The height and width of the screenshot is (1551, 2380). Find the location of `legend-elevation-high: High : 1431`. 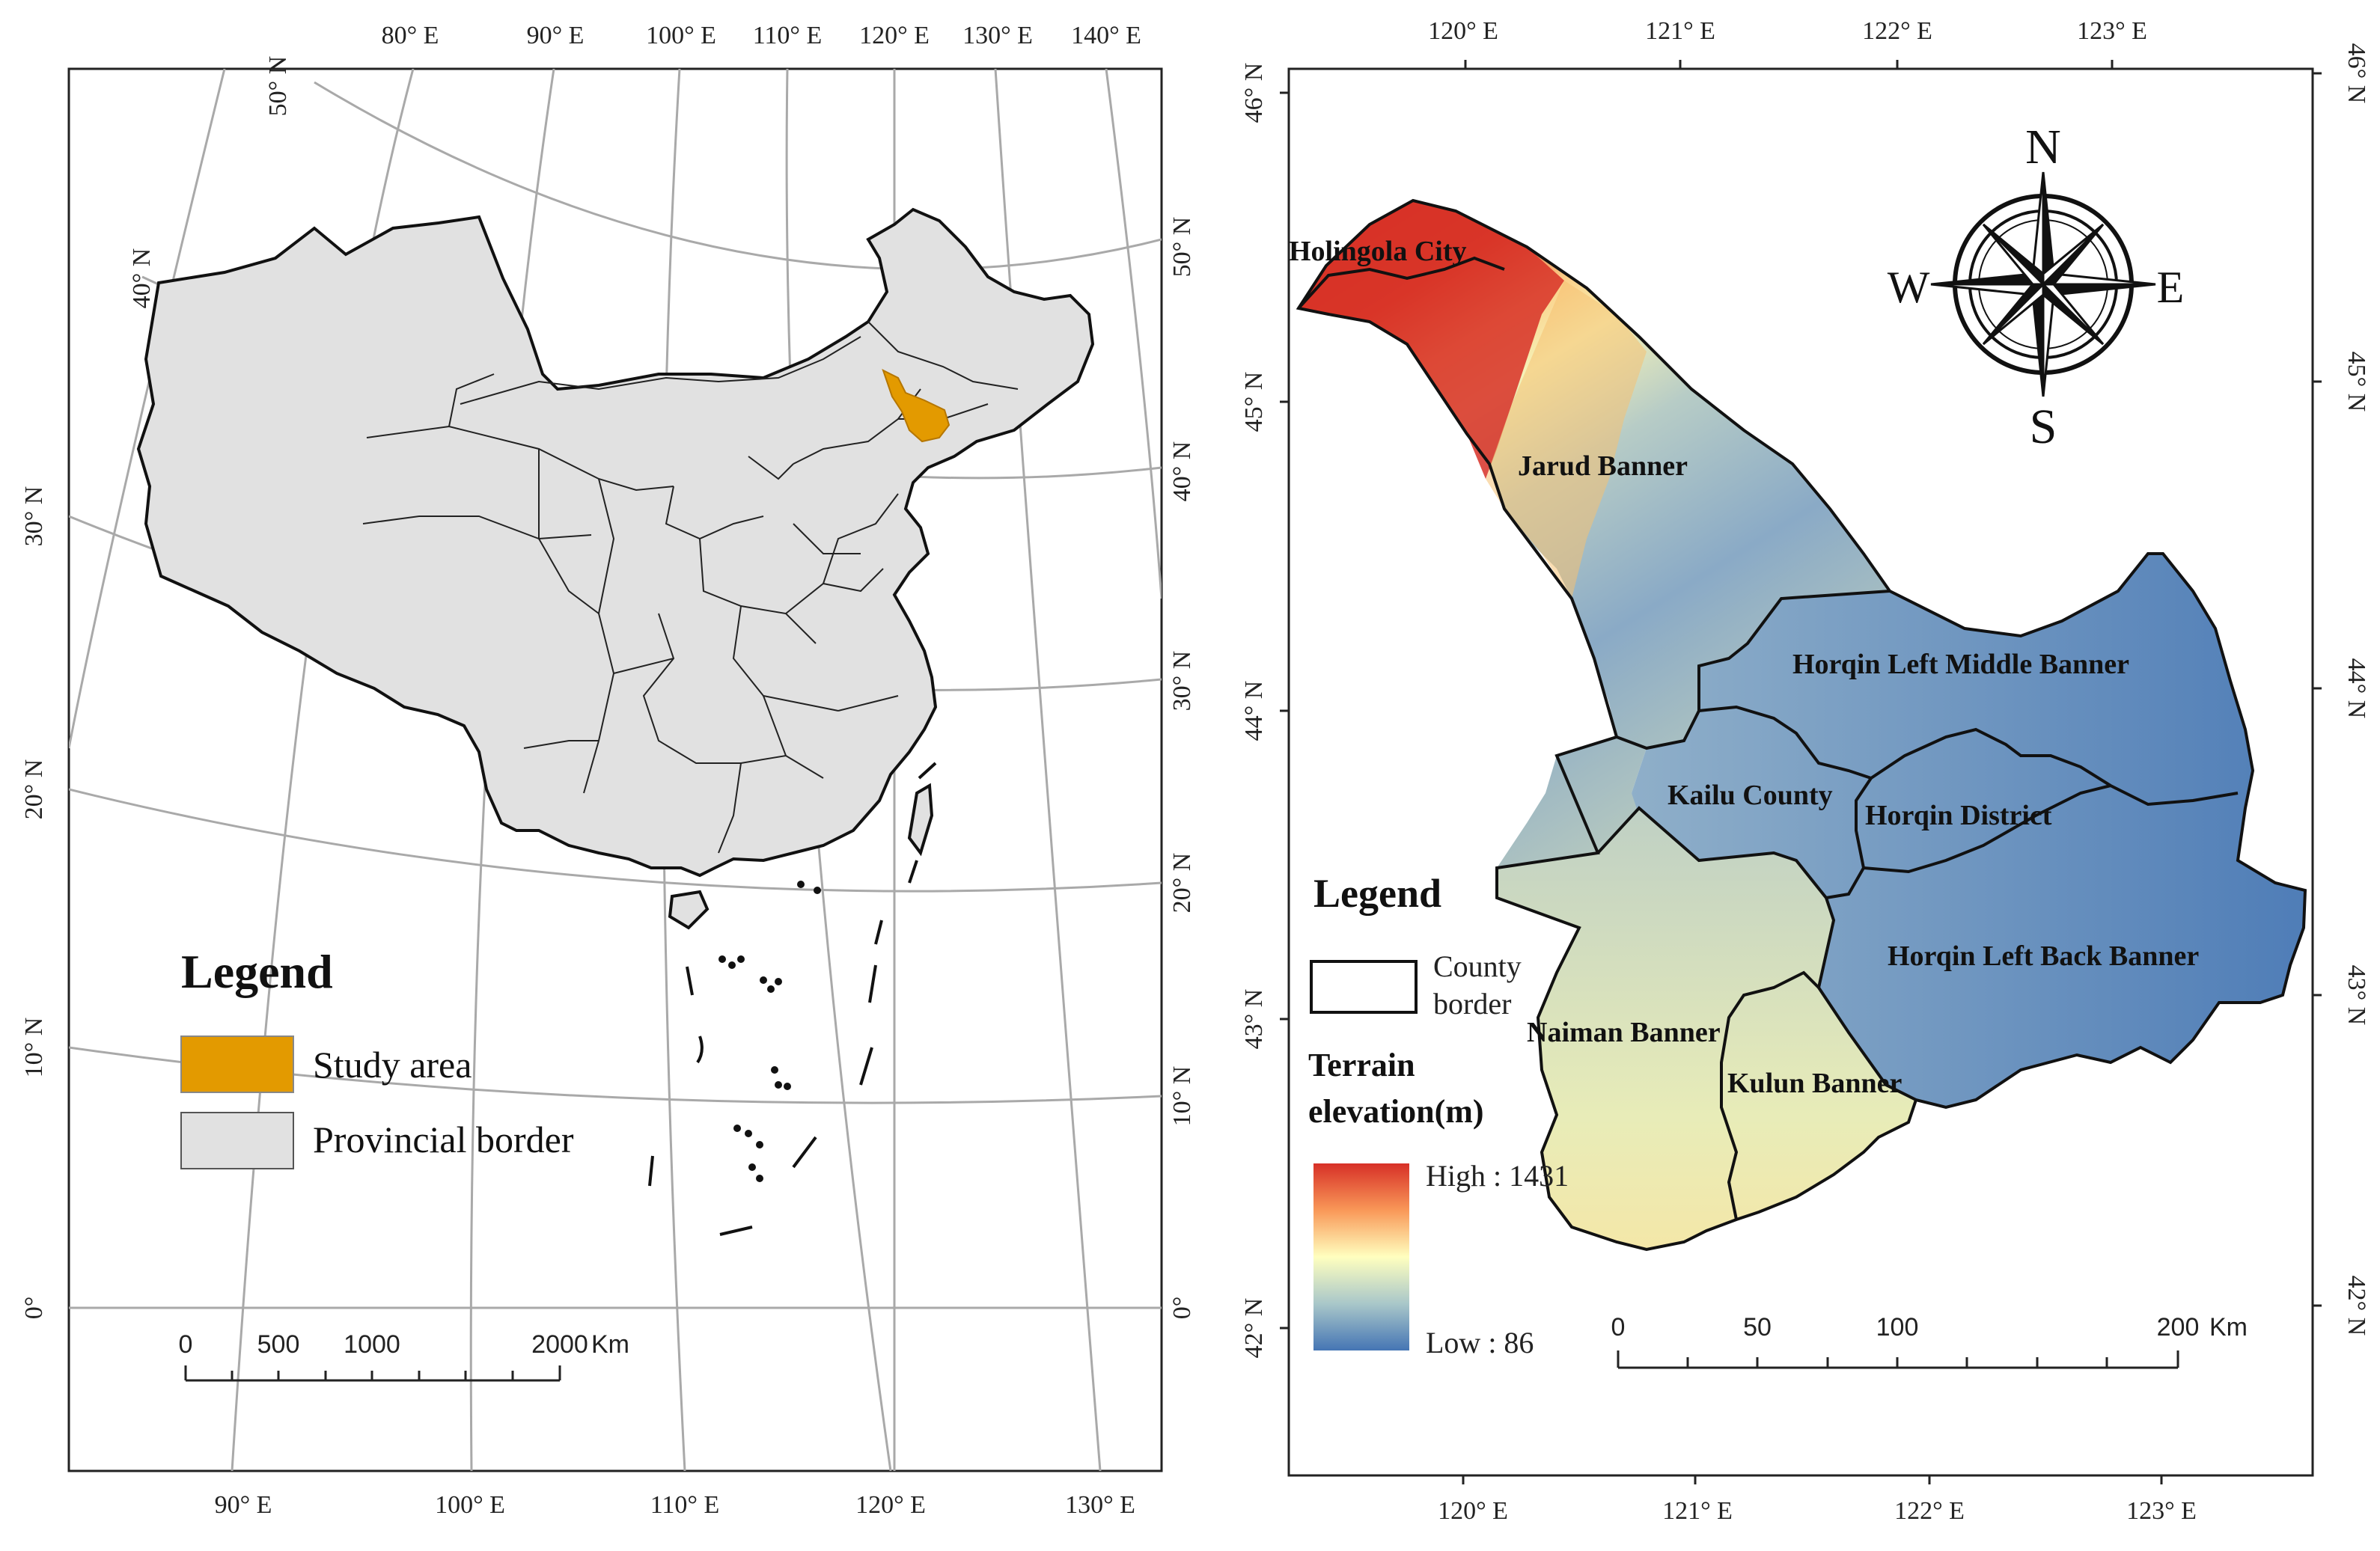

legend-elevation-high: High : 1431 is located at coordinates (1497, 1176).